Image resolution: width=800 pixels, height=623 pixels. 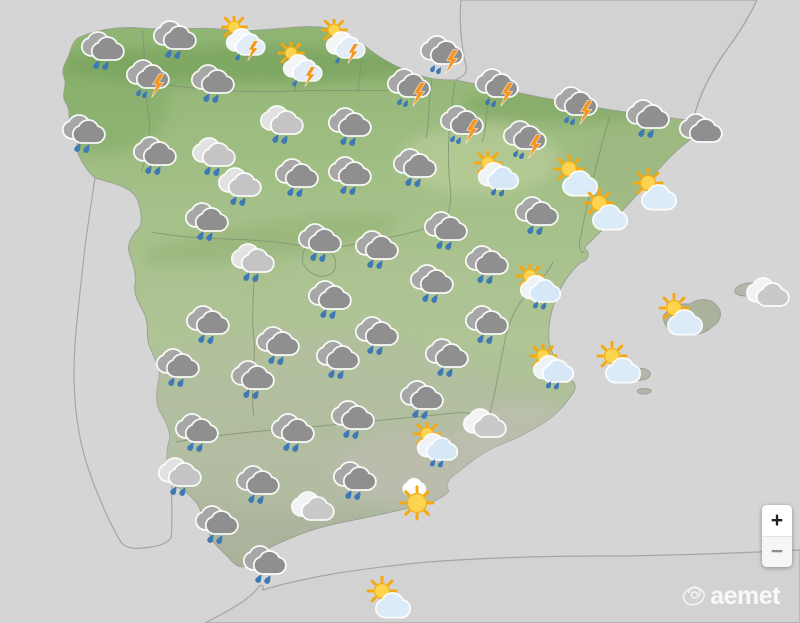 What do you see at coordinates (644, 391) in the screenshot?
I see `formentera-island` at bounding box center [644, 391].